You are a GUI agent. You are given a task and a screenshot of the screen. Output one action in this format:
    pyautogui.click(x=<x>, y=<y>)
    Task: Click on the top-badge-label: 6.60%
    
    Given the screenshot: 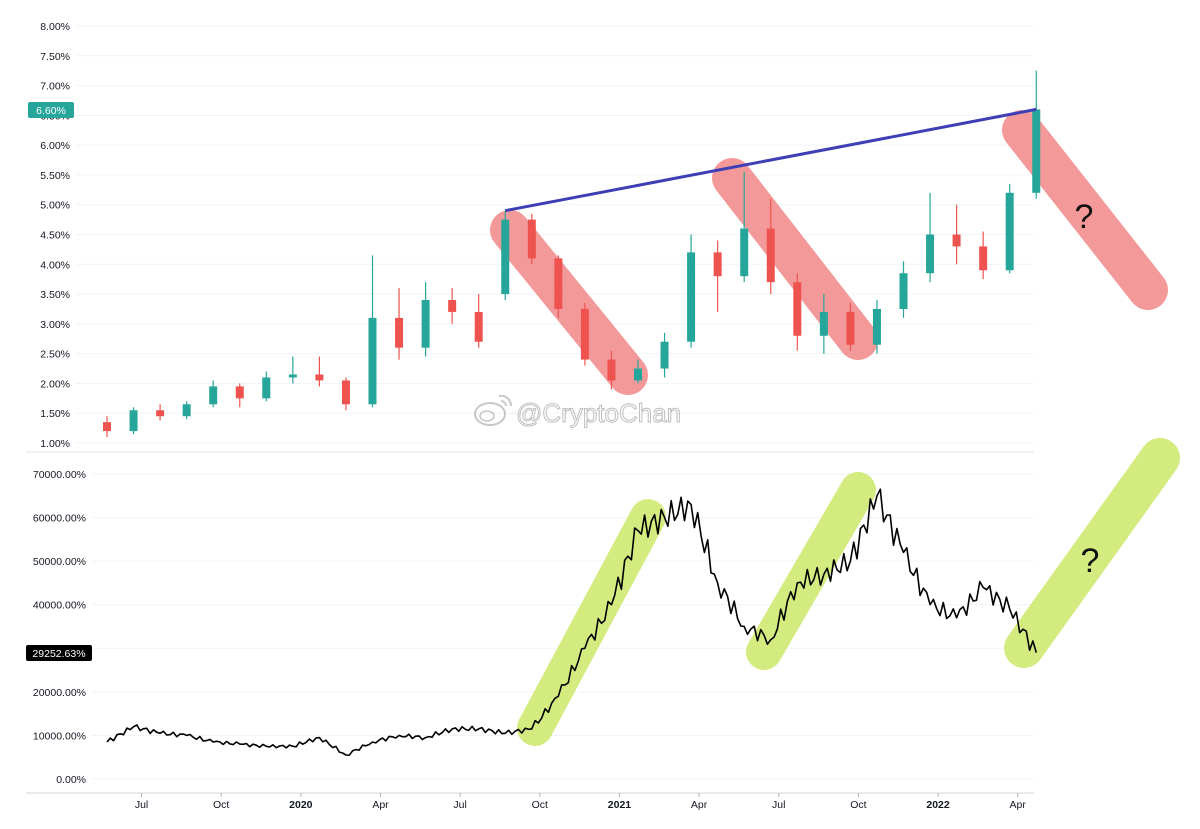 What is the action you would take?
    pyautogui.click(x=51, y=111)
    